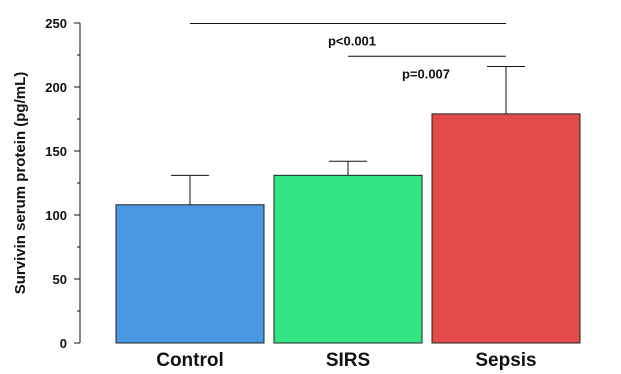  Describe the element at coordinates (56, 87) in the screenshot. I see `y-tick-label: 200` at that location.